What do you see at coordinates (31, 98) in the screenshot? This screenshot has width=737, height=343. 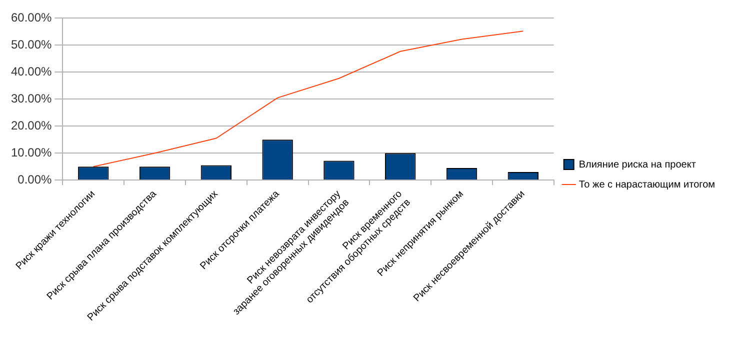 I see `y-tick-label: 30.00%` at bounding box center [31, 98].